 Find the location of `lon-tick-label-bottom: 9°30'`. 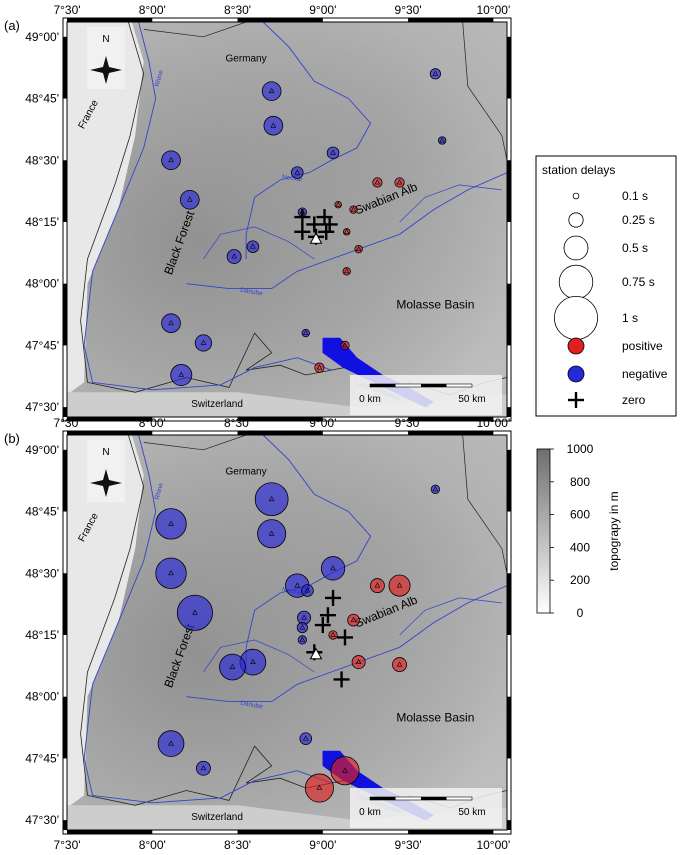

lon-tick-label-bottom: 9°30' is located at coordinates (408, 844).